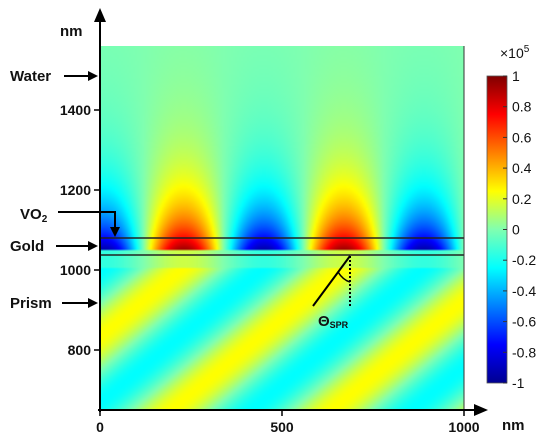  I want to click on prism-label: Prism, so click(31, 303).